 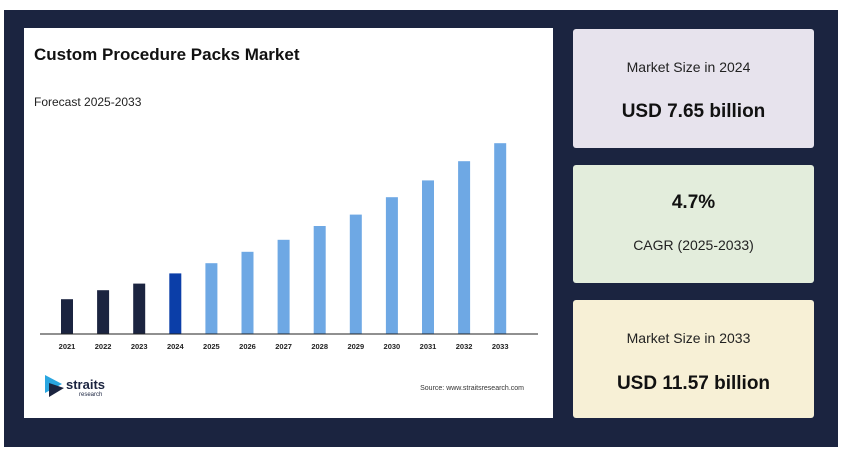 What do you see at coordinates (472, 388) in the screenshot?
I see `source-note: Source: www.straitsresearch.com` at bounding box center [472, 388].